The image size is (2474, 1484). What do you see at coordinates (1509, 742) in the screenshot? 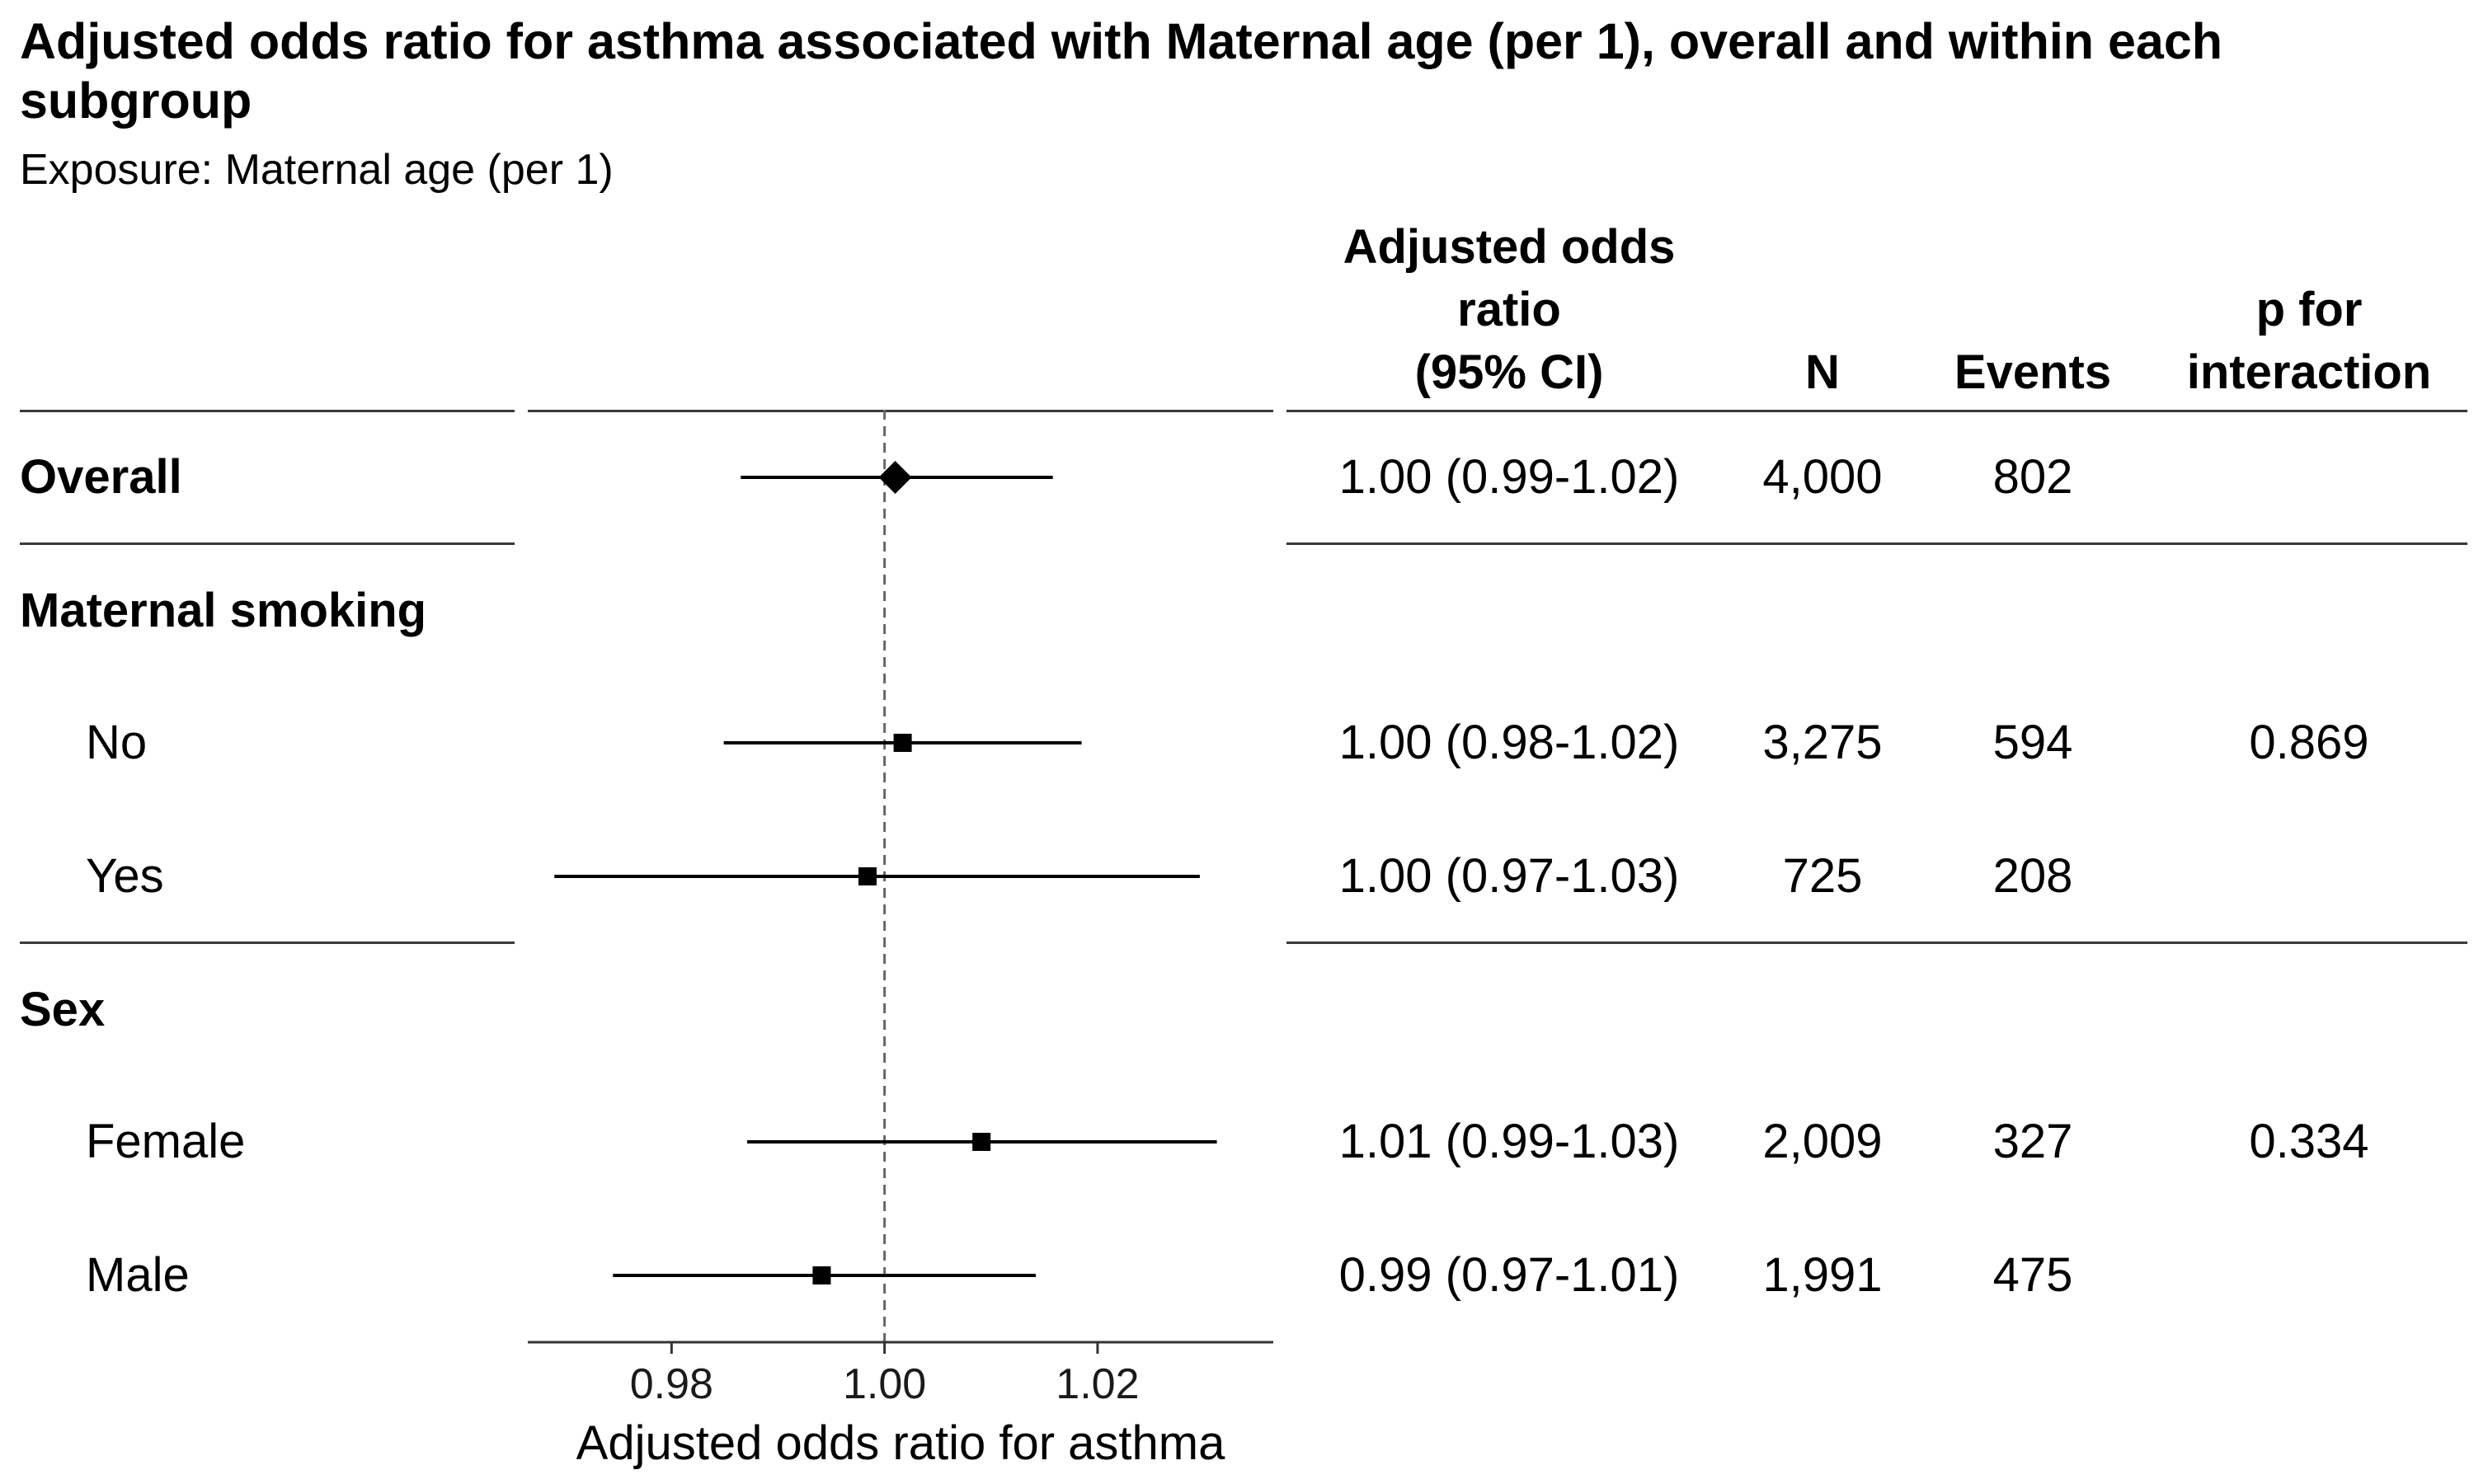
I see `or-value-no: 1.00 (0.98-1.02)` at bounding box center [1509, 742].